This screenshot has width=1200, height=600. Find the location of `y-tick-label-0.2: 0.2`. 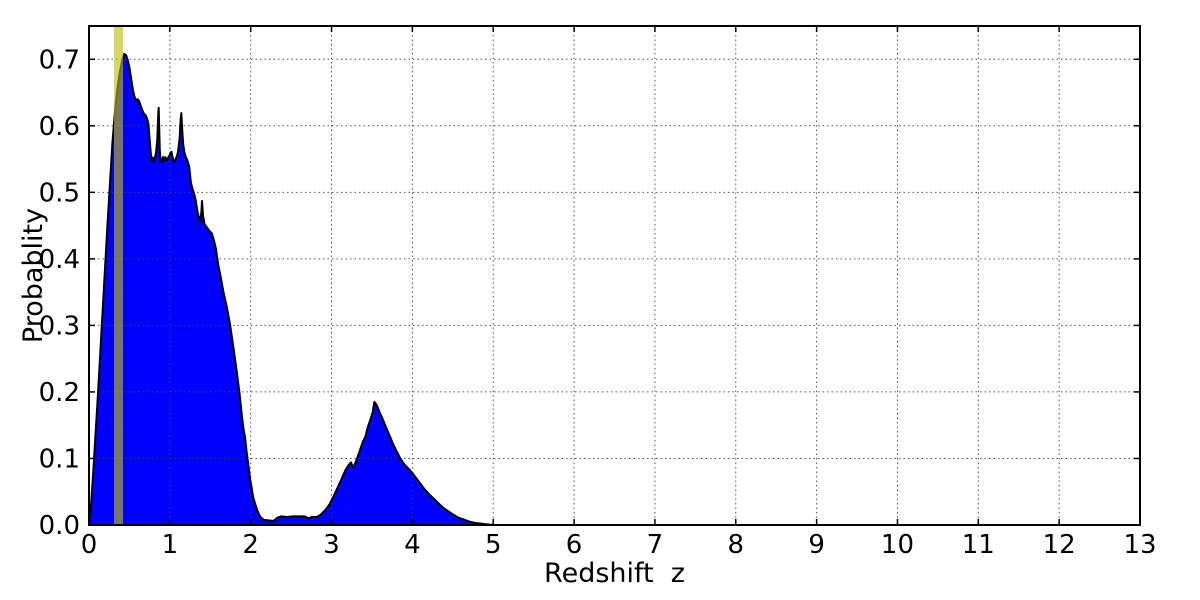

y-tick-label-0.2: 0.2 is located at coordinates (59, 393).